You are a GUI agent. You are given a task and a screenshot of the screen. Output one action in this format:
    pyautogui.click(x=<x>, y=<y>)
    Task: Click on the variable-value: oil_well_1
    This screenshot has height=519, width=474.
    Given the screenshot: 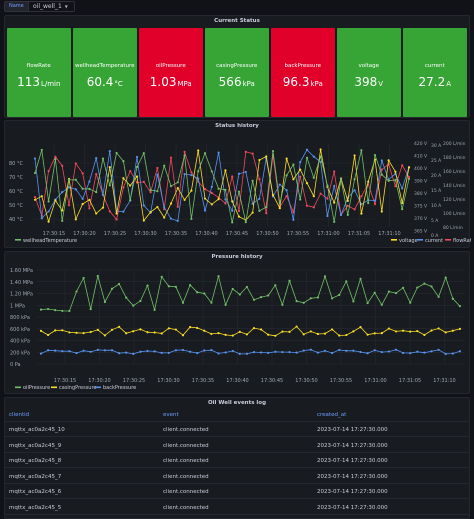 What is the action you would take?
    pyautogui.click(x=47, y=6)
    